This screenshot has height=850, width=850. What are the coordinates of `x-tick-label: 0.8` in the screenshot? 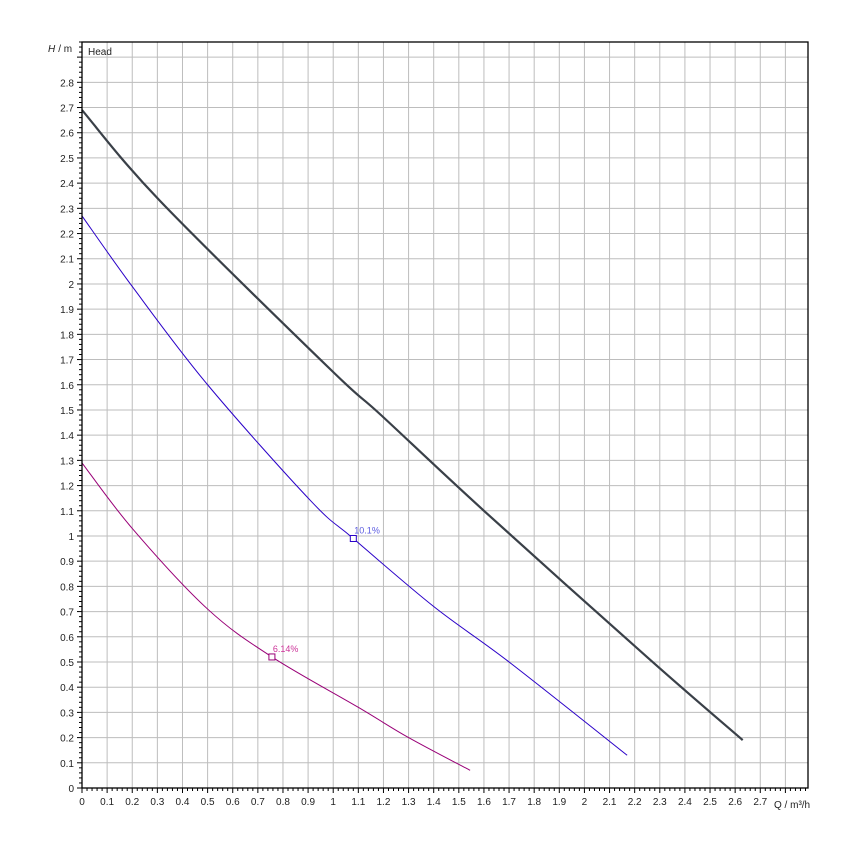 It's located at (283, 802).